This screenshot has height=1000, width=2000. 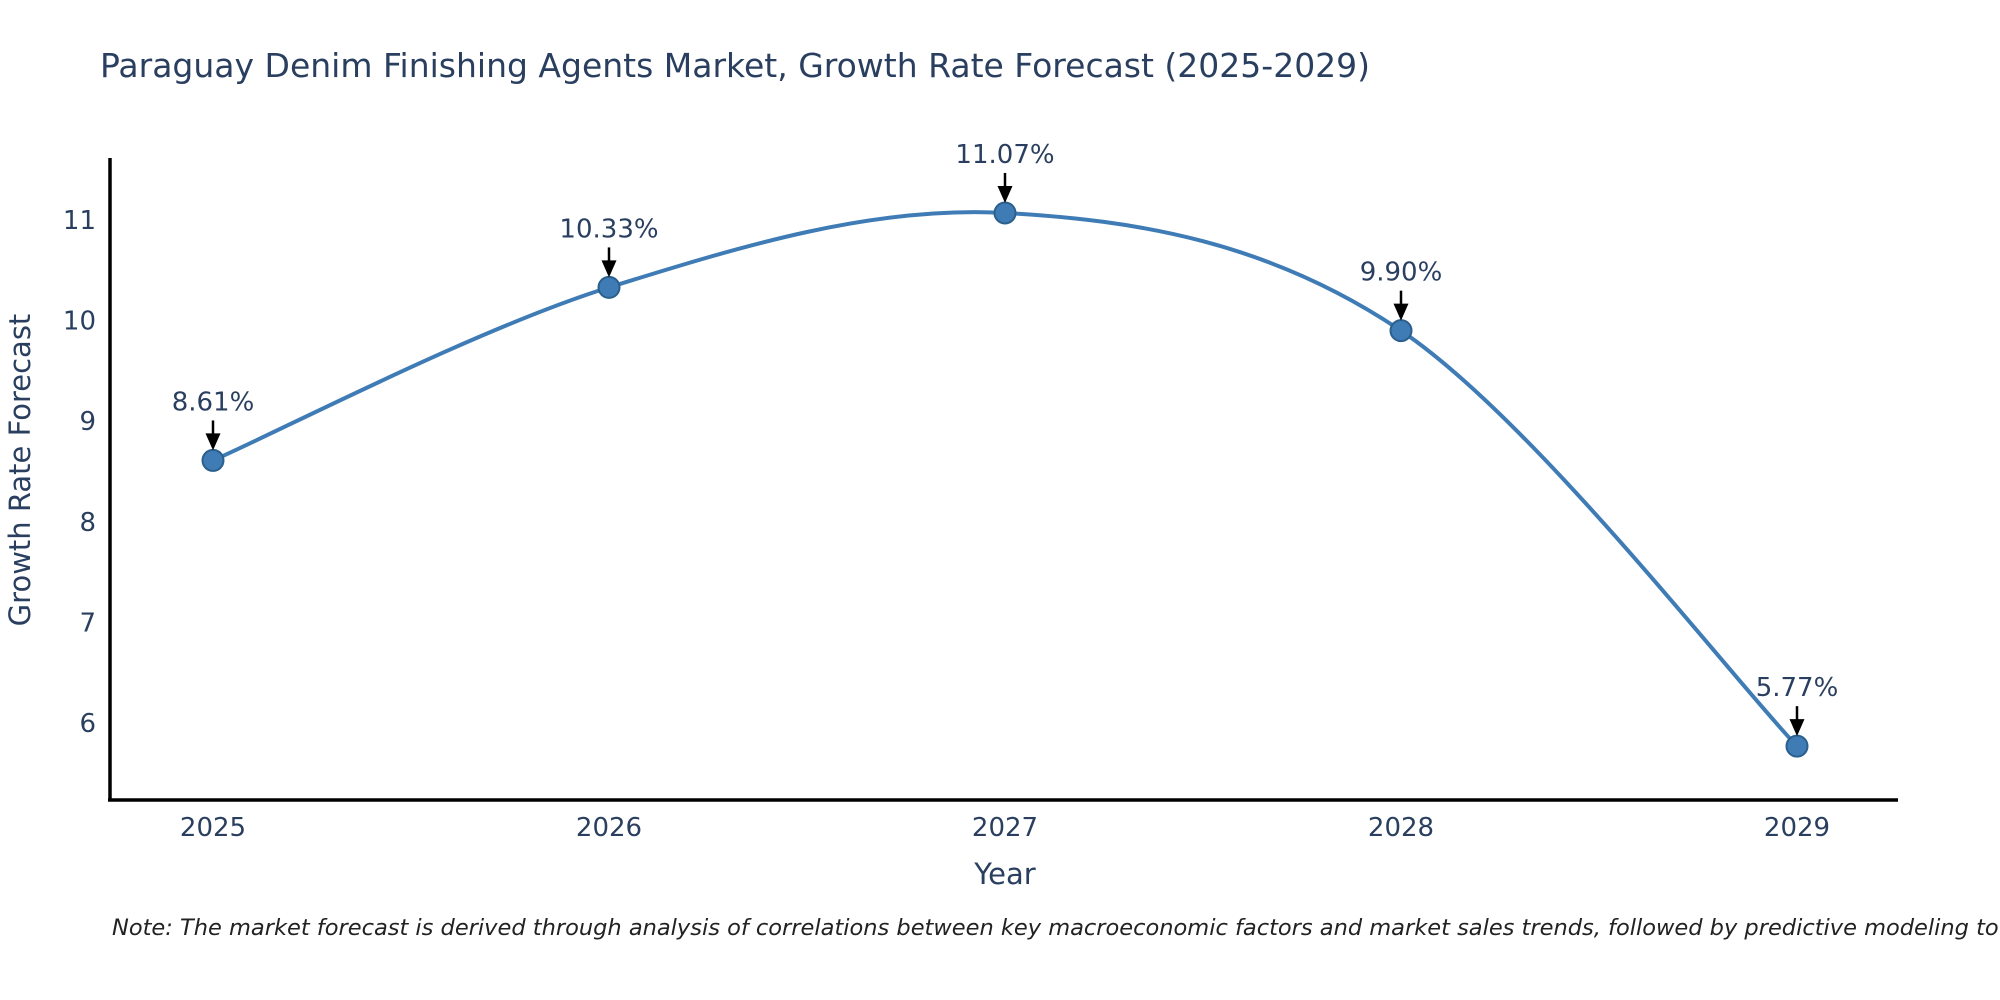 What do you see at coordinates (1004, 155) in the screenshot?
I see `point-annotation-label: 11.07%` at bounding box center [1004, 155].